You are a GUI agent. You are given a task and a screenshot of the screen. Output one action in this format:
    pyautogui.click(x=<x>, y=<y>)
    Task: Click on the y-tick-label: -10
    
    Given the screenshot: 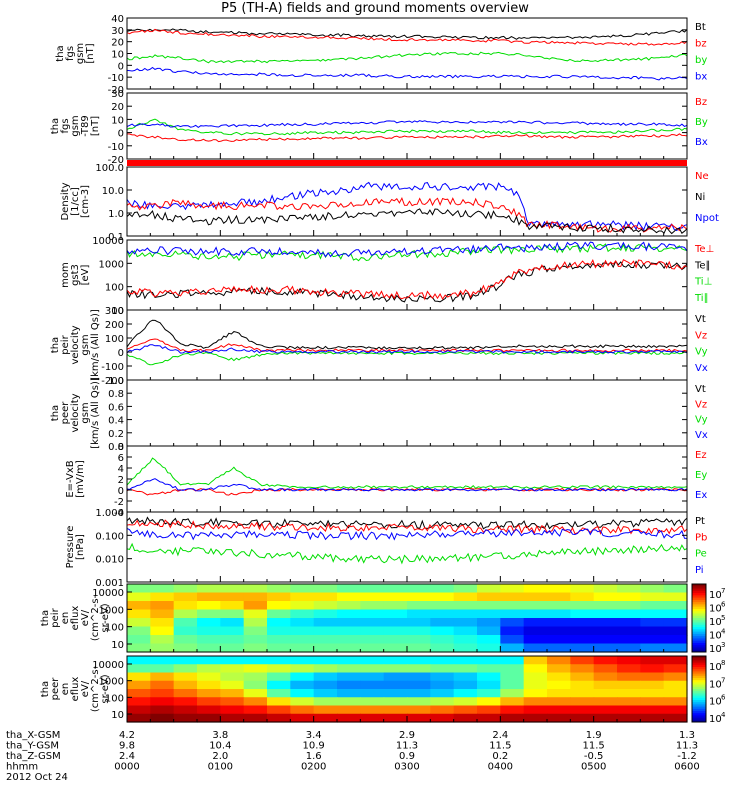 What is the action you would take?
    pyautogui.click(x=116, y=147)
    